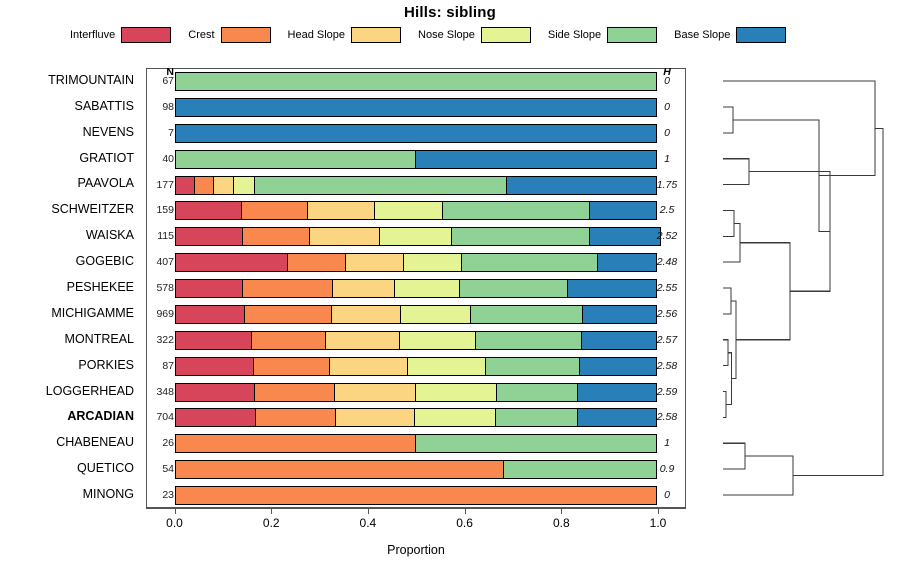 This screenshot has height=580, width=900. What do you see at coordinates (104, 261) in the screenshot?
I see `category-label: GOGEBIC` at bounding box center [104, 261].